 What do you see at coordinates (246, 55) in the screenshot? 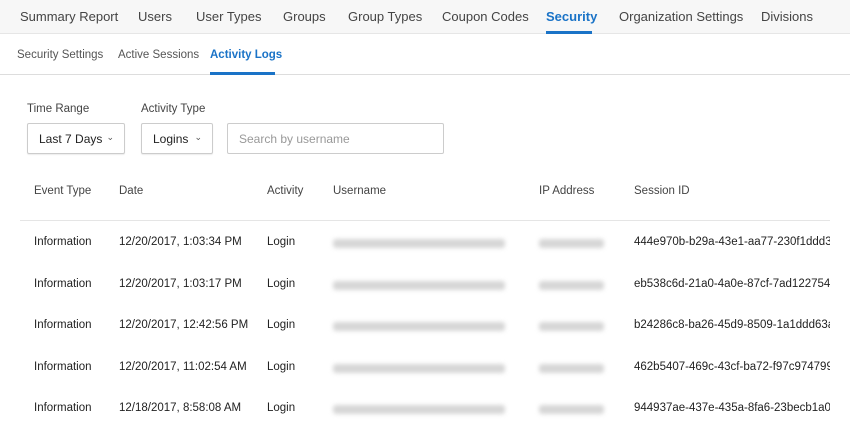
I see `tab-activity-logs: Activity Logs` at bounding box center [246, 55].